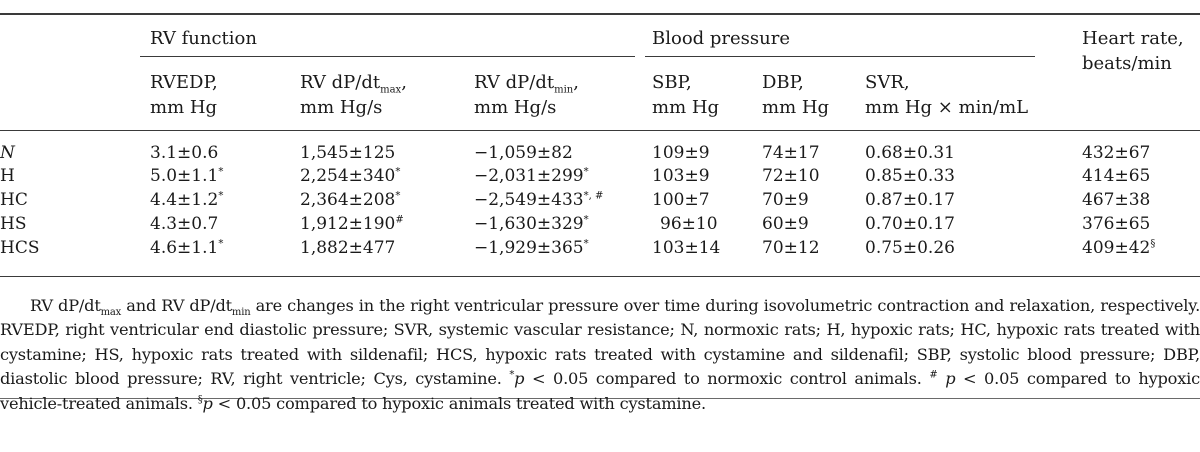 The image size is (1200, 452). What do you see at coordinates (1116, 200) in the screenshot?
I see `cell-heart-rate: 467±38` at bounding box center [1116, 200].